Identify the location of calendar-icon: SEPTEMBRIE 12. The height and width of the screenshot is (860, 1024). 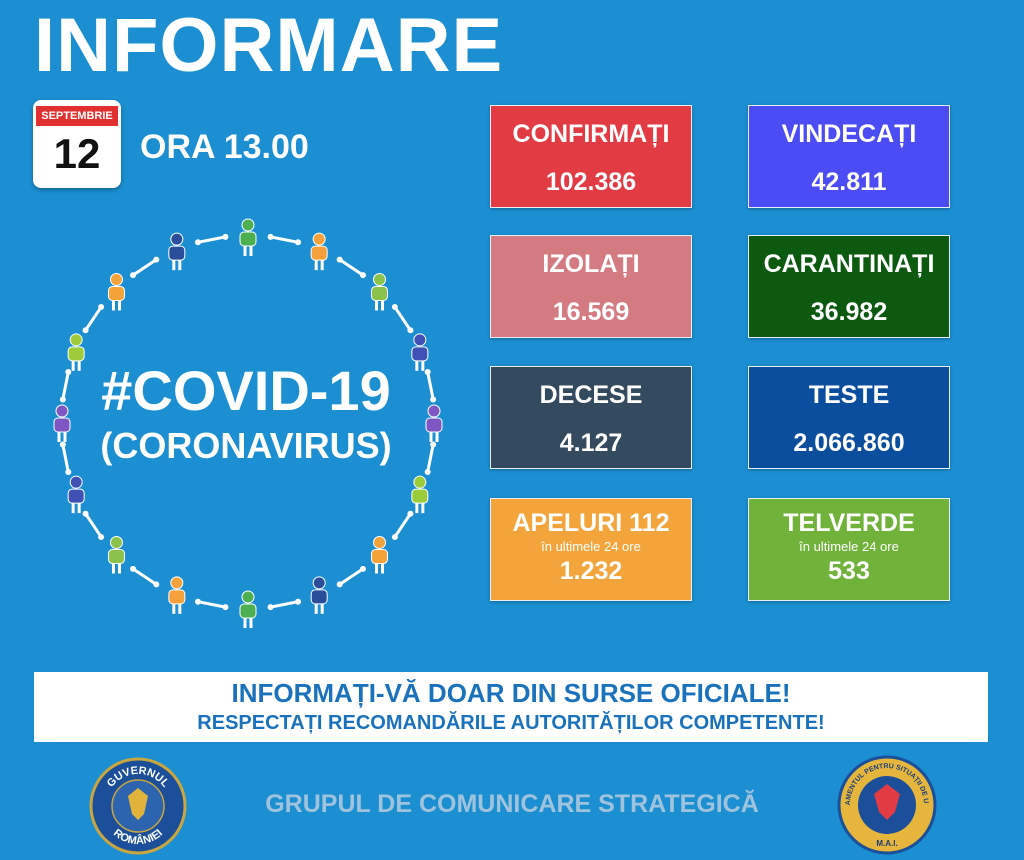
(77, 144).